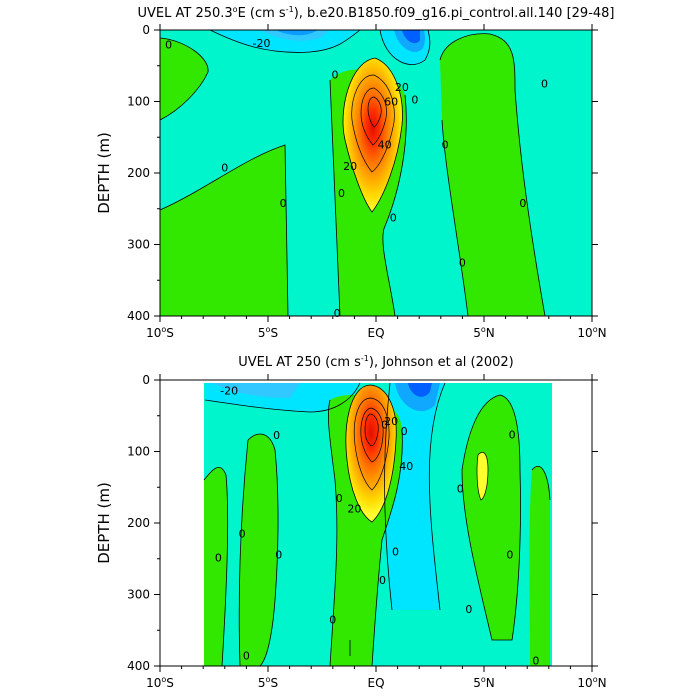  What do you see at coordinates (296, 33) in the screenshot?
I see `model-westward-inner-south` at bounding box center [296, 33].